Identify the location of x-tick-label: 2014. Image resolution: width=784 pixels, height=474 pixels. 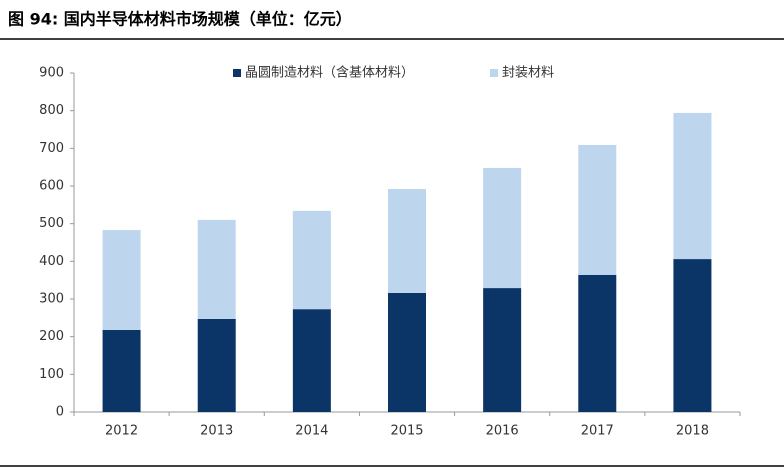
(311, 431).